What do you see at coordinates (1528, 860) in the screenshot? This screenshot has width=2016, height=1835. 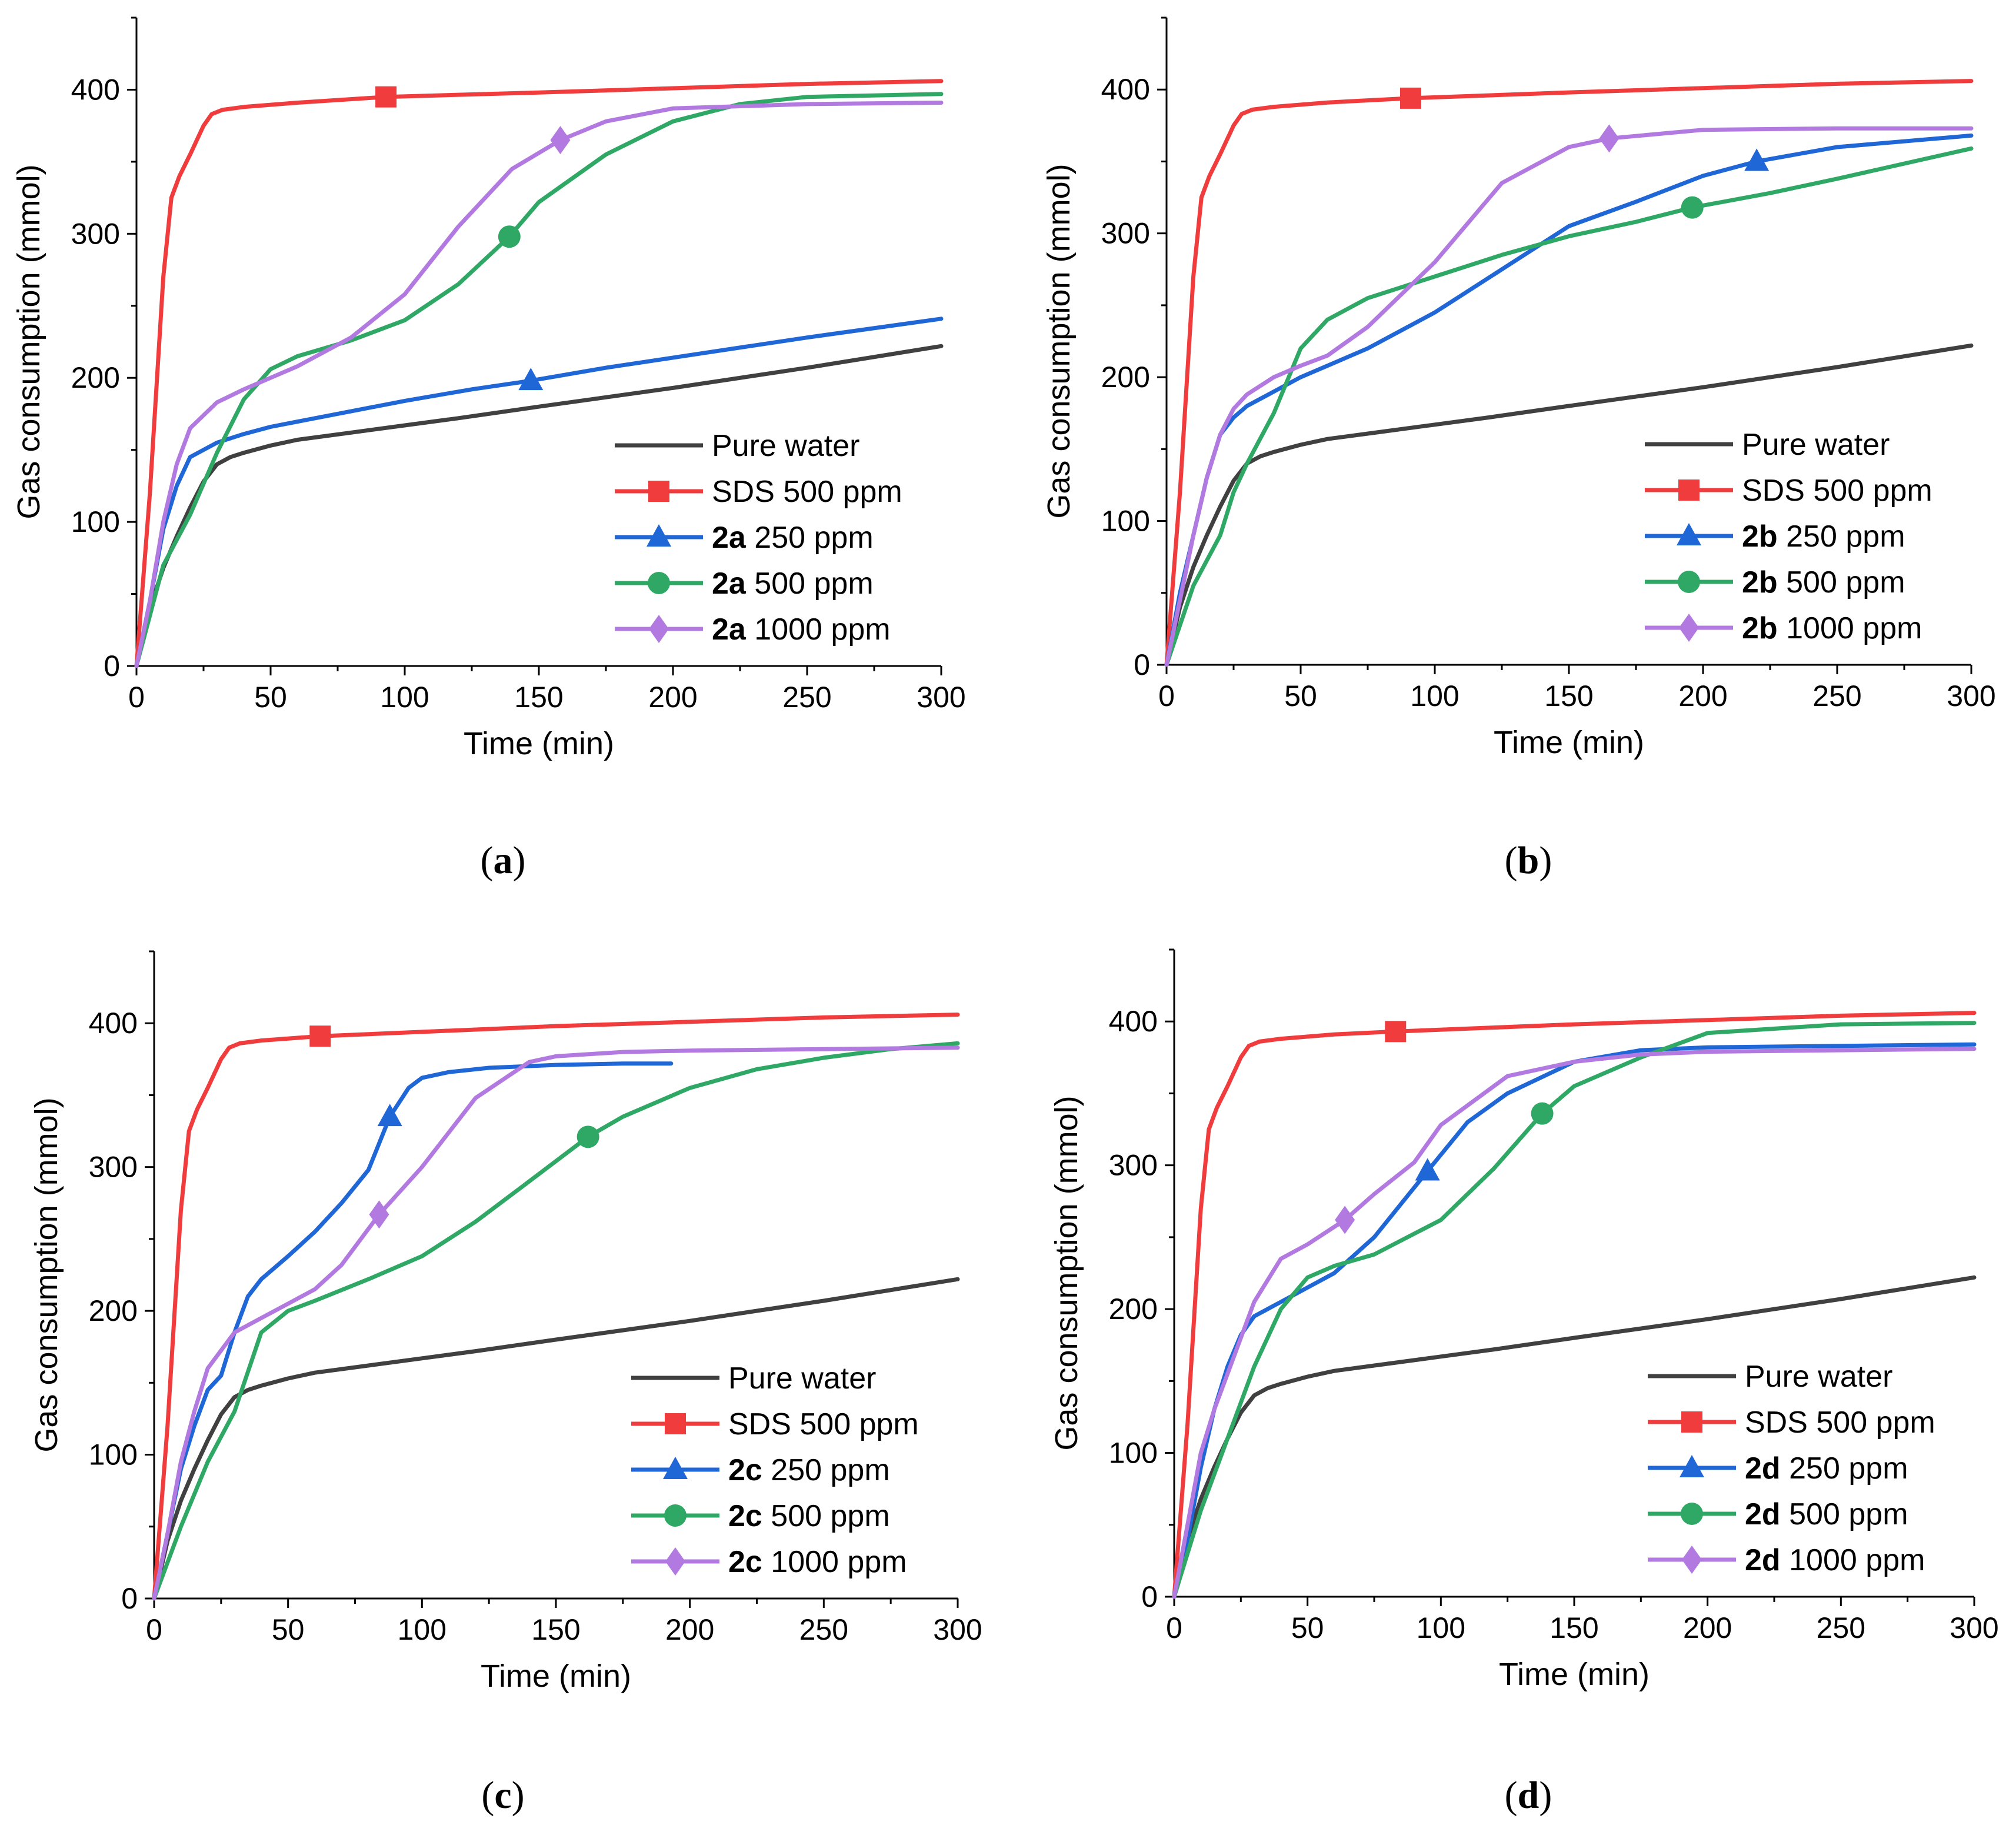 I see `panel-label-b: (b)` at bounding box center [1528, 860].